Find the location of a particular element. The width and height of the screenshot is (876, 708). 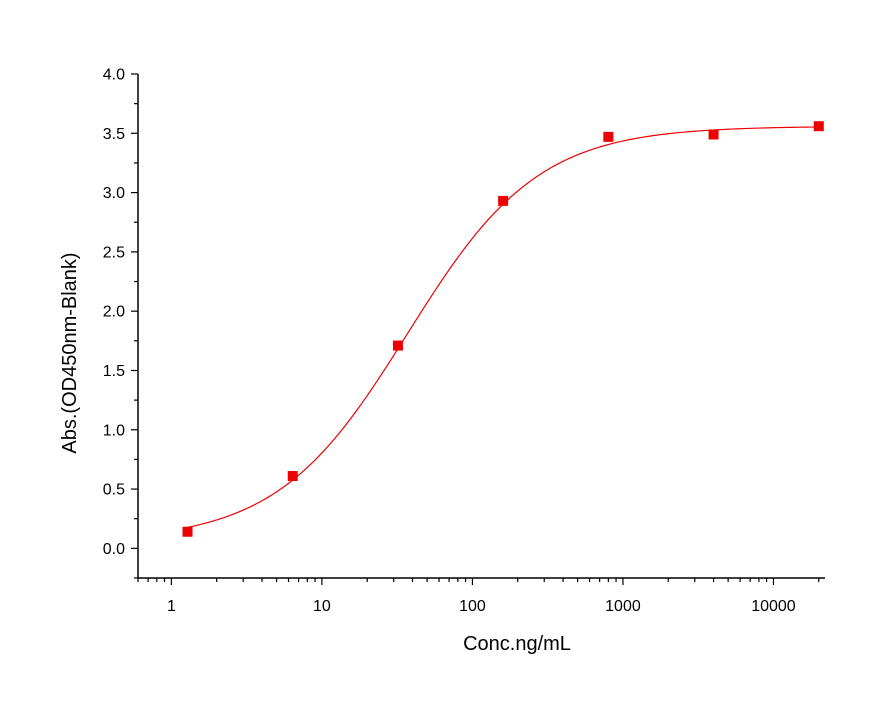

x-tick-label: 10 is located at coordinates (322, 606).